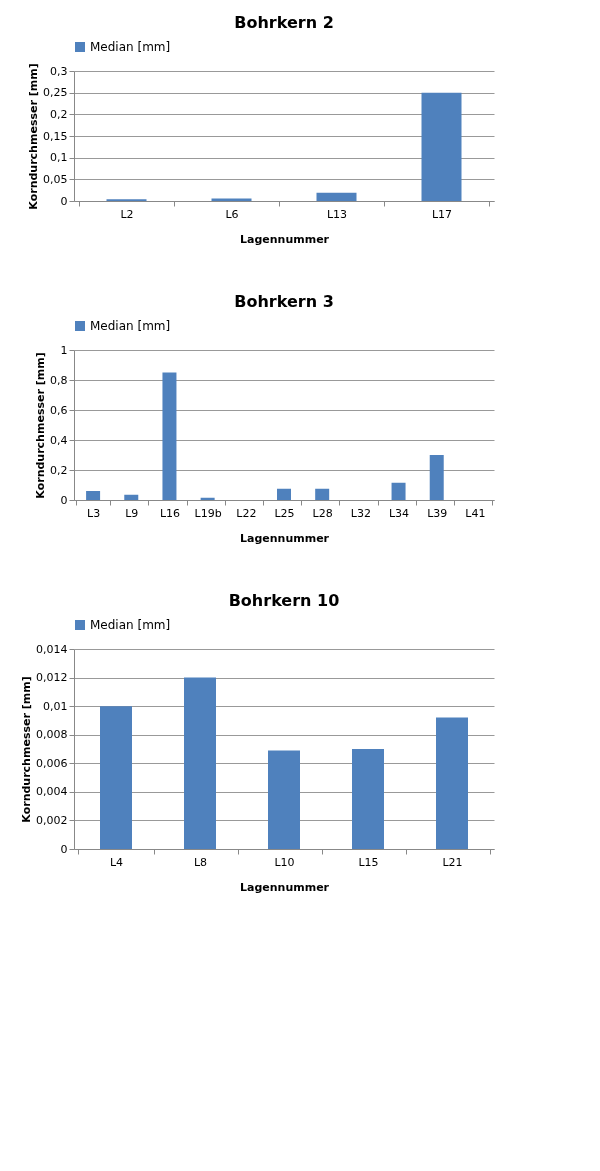 Image resolution: width=600 pixels, height=1171 pixels. Describe the element at coordinates (337, 214) in the screenshot. I see `x-tick-label: L13` at that location.